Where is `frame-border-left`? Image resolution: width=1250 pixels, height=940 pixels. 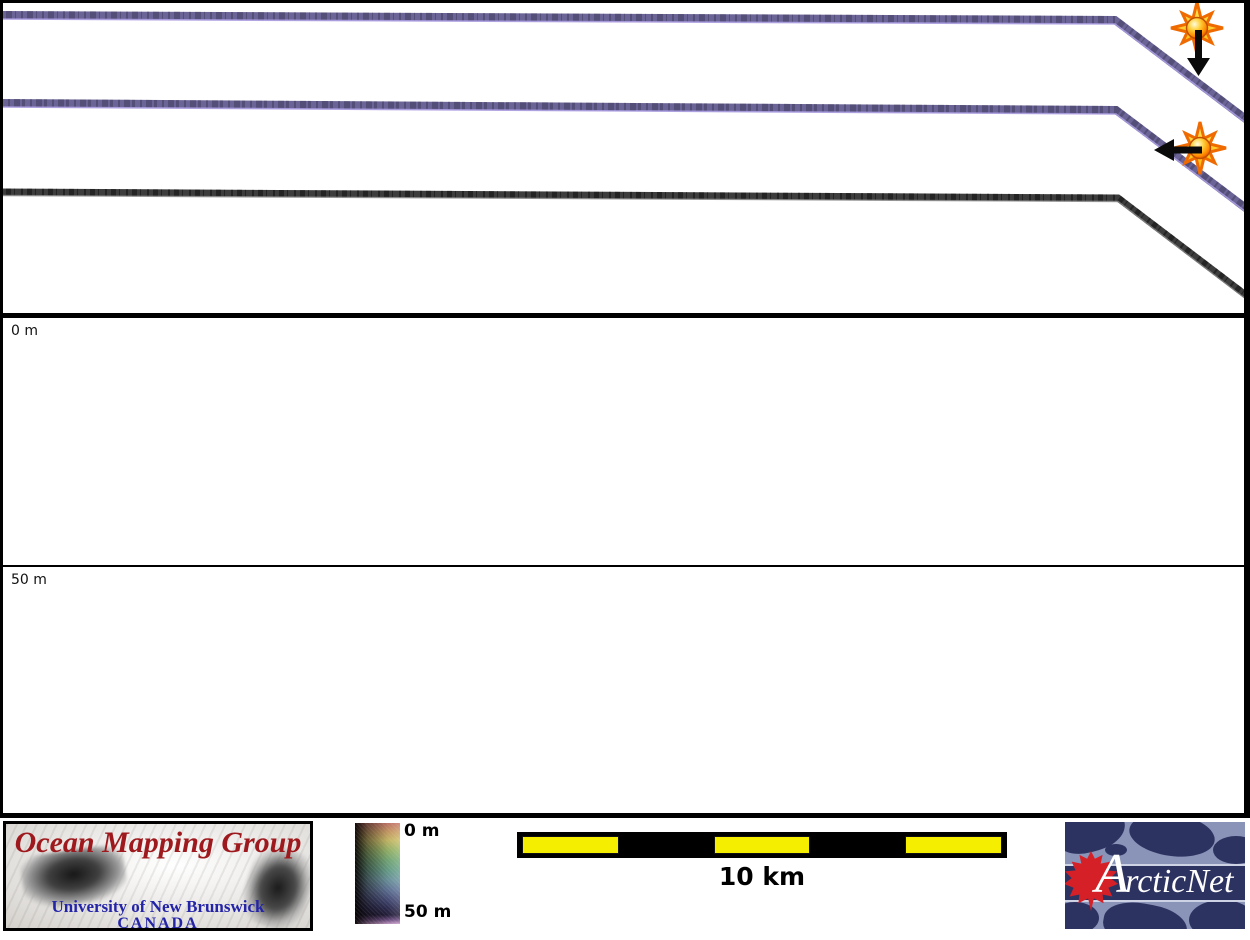 frame-border-left is located at coordinates (1, 409).